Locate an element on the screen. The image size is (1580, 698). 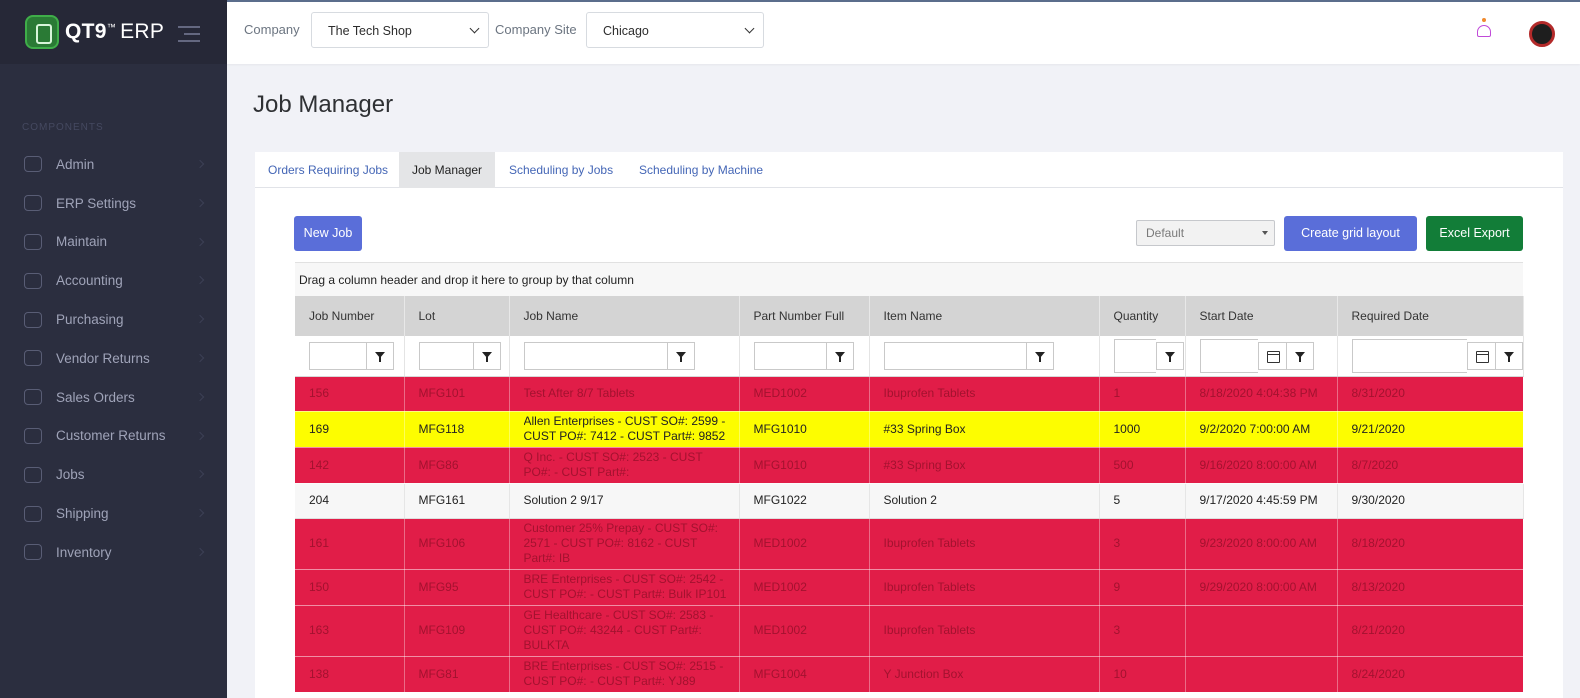
column-header-lot: Lot is located at coordinates (457, 316).